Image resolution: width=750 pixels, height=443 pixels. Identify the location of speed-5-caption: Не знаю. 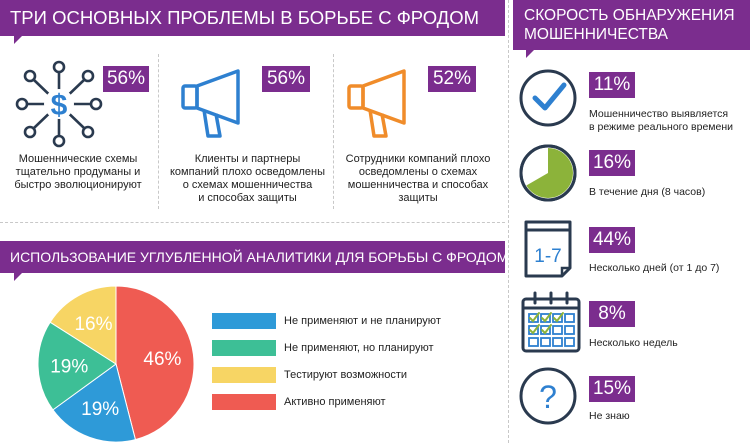
(609, 416).